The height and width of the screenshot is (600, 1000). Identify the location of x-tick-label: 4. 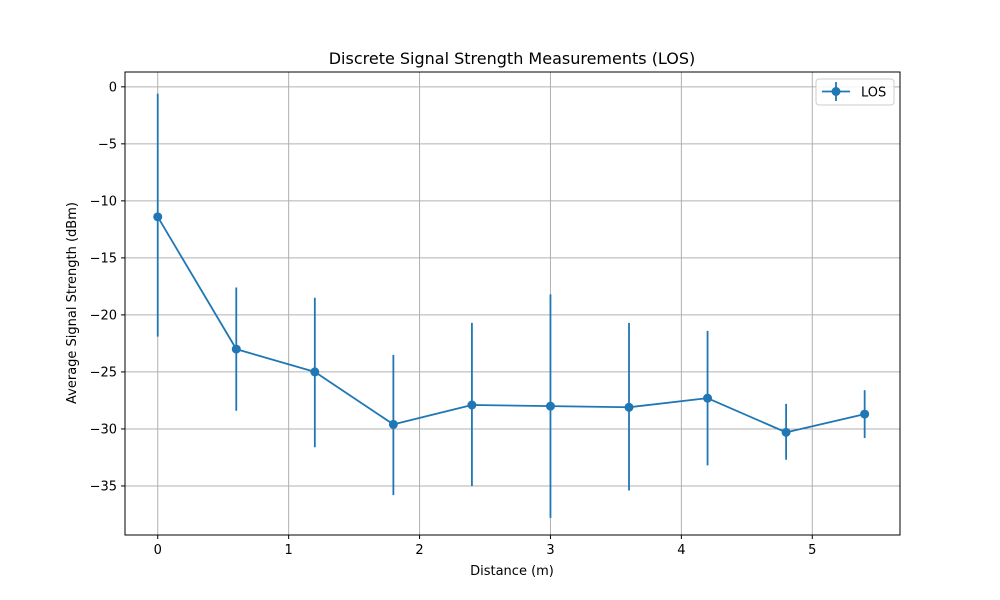
(681, 550).